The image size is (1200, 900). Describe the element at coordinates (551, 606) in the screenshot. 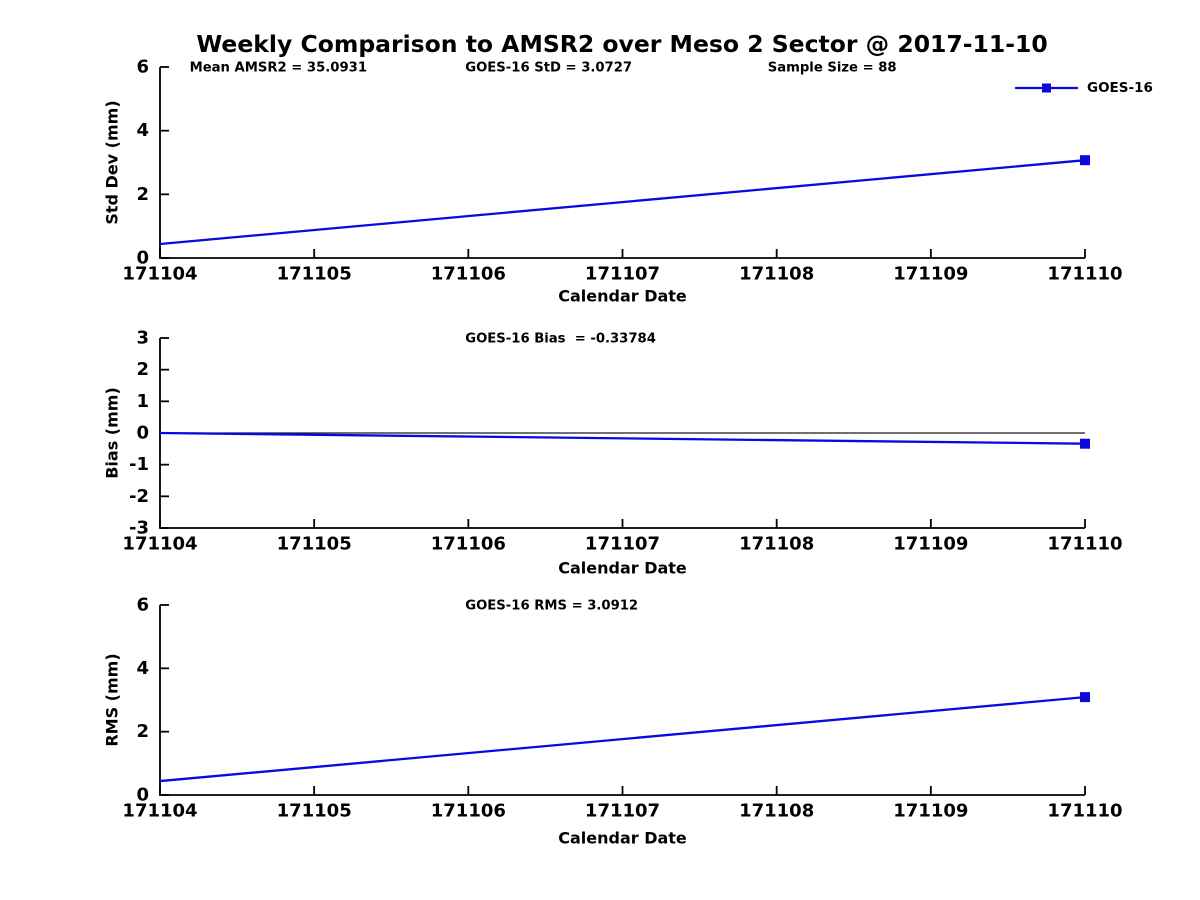

I see `annotation: GOES-16 RMS = 3.0912` at that location.